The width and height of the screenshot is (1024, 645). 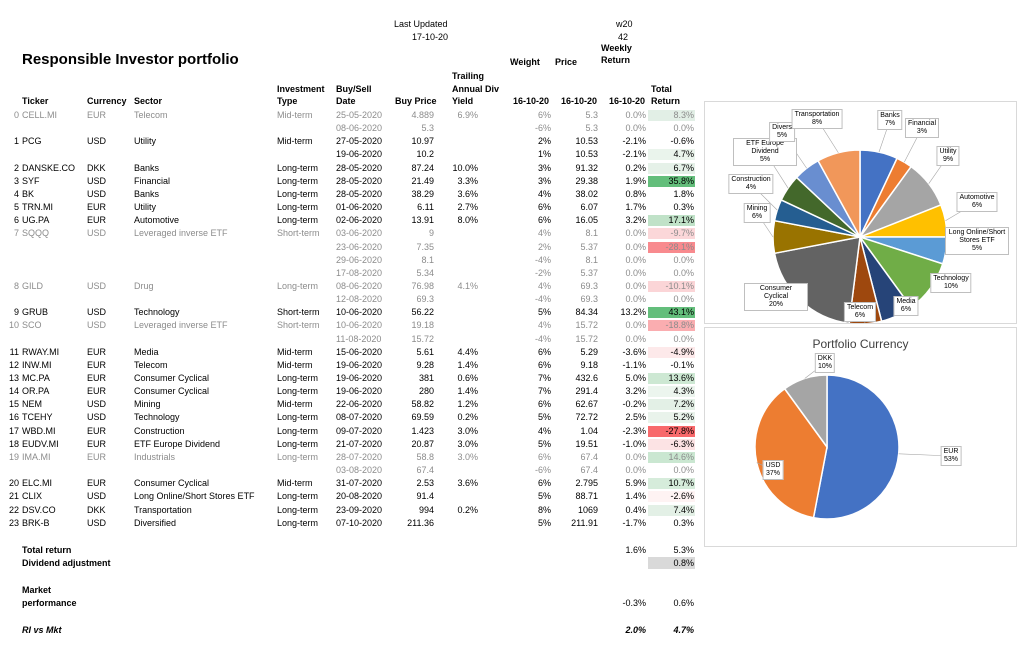 I want to click on cell-div: 3.0%, so click(x=467, y=430).